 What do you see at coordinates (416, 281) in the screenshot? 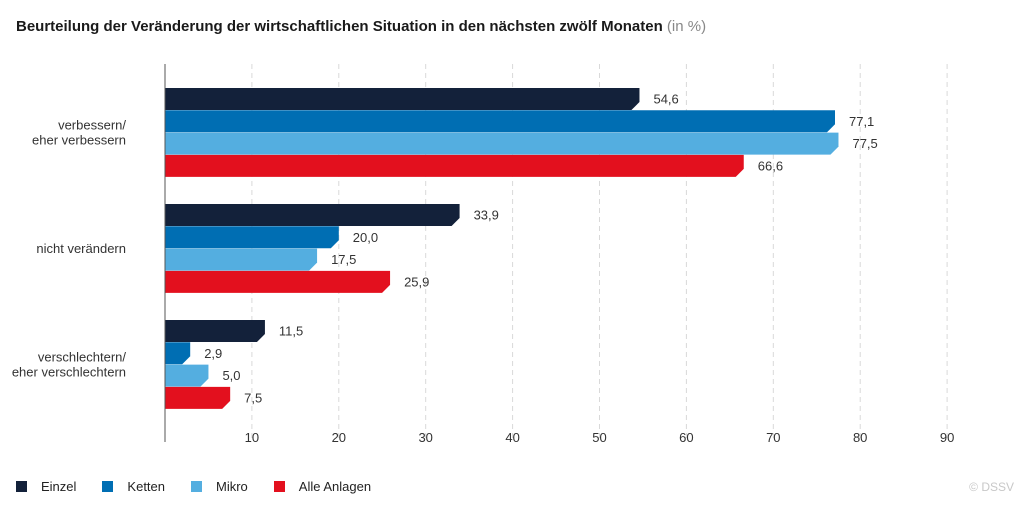
I see `data-label: 25,9` at bounding box center [416, 281].